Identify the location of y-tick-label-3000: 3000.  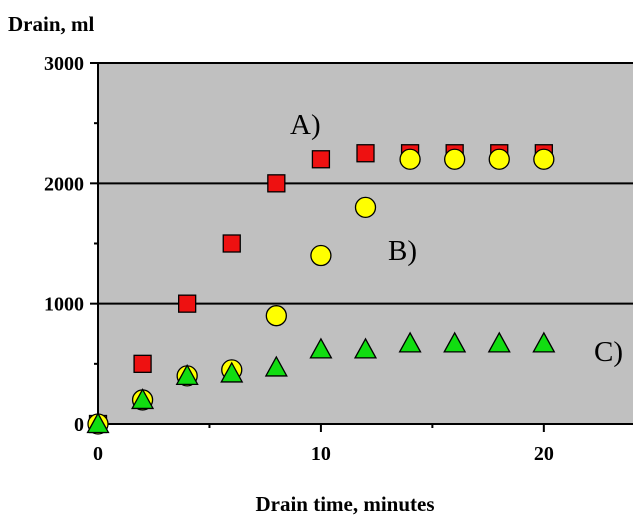
(64, 64).